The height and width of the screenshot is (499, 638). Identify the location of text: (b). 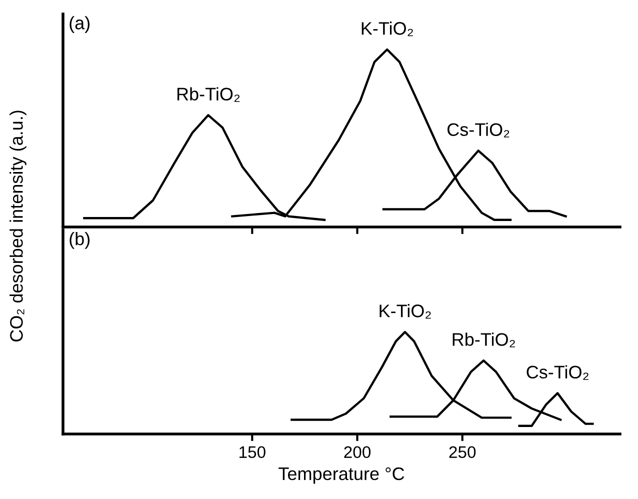
(80, 240).